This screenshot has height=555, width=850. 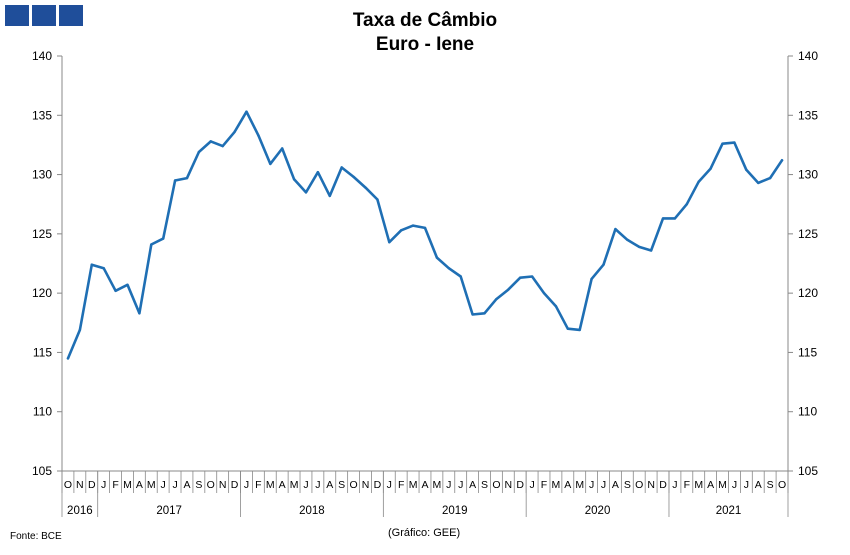 I want to click on y-tick-label-left: 125, so click(x=42, y=234).